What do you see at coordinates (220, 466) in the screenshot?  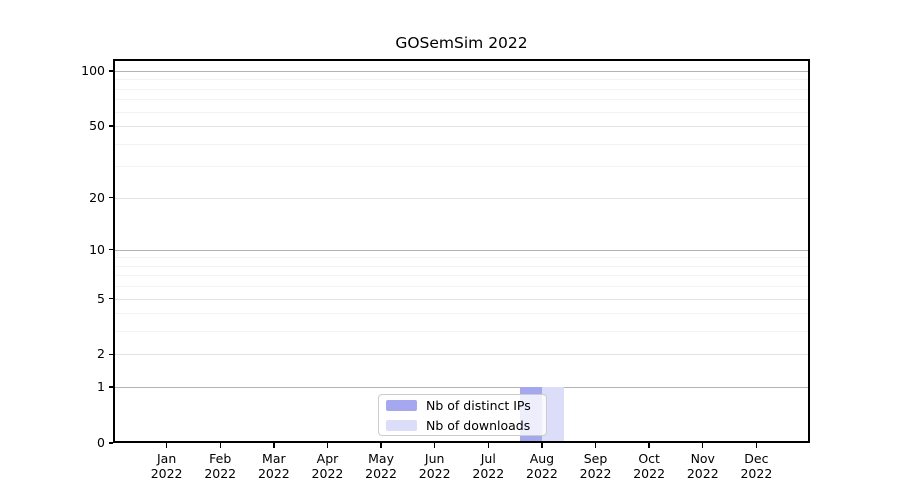 I see `x-tick-label-feb-2022: Feb 2022` at bounding box center [220, 466].